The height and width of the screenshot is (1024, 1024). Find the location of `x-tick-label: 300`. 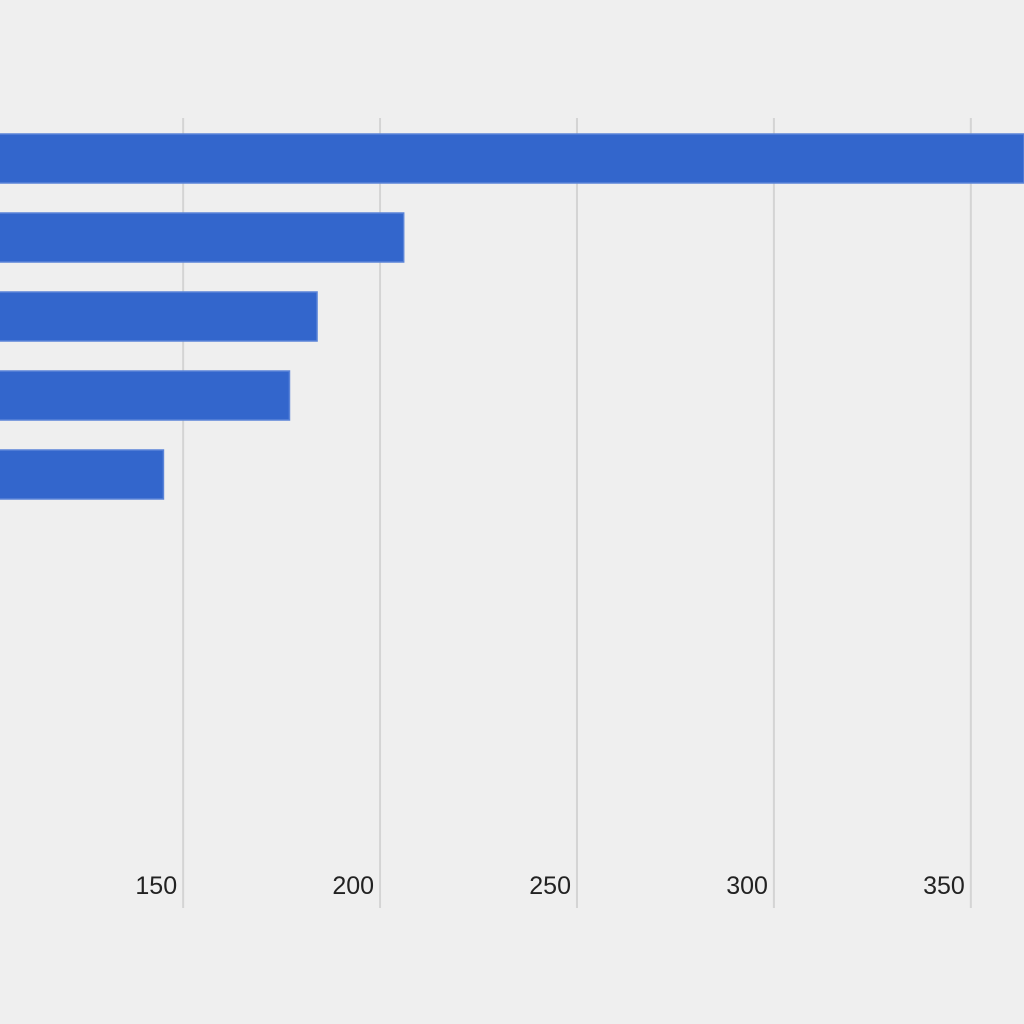

x-tick-label: 300 is located at coordinates (747, 886).